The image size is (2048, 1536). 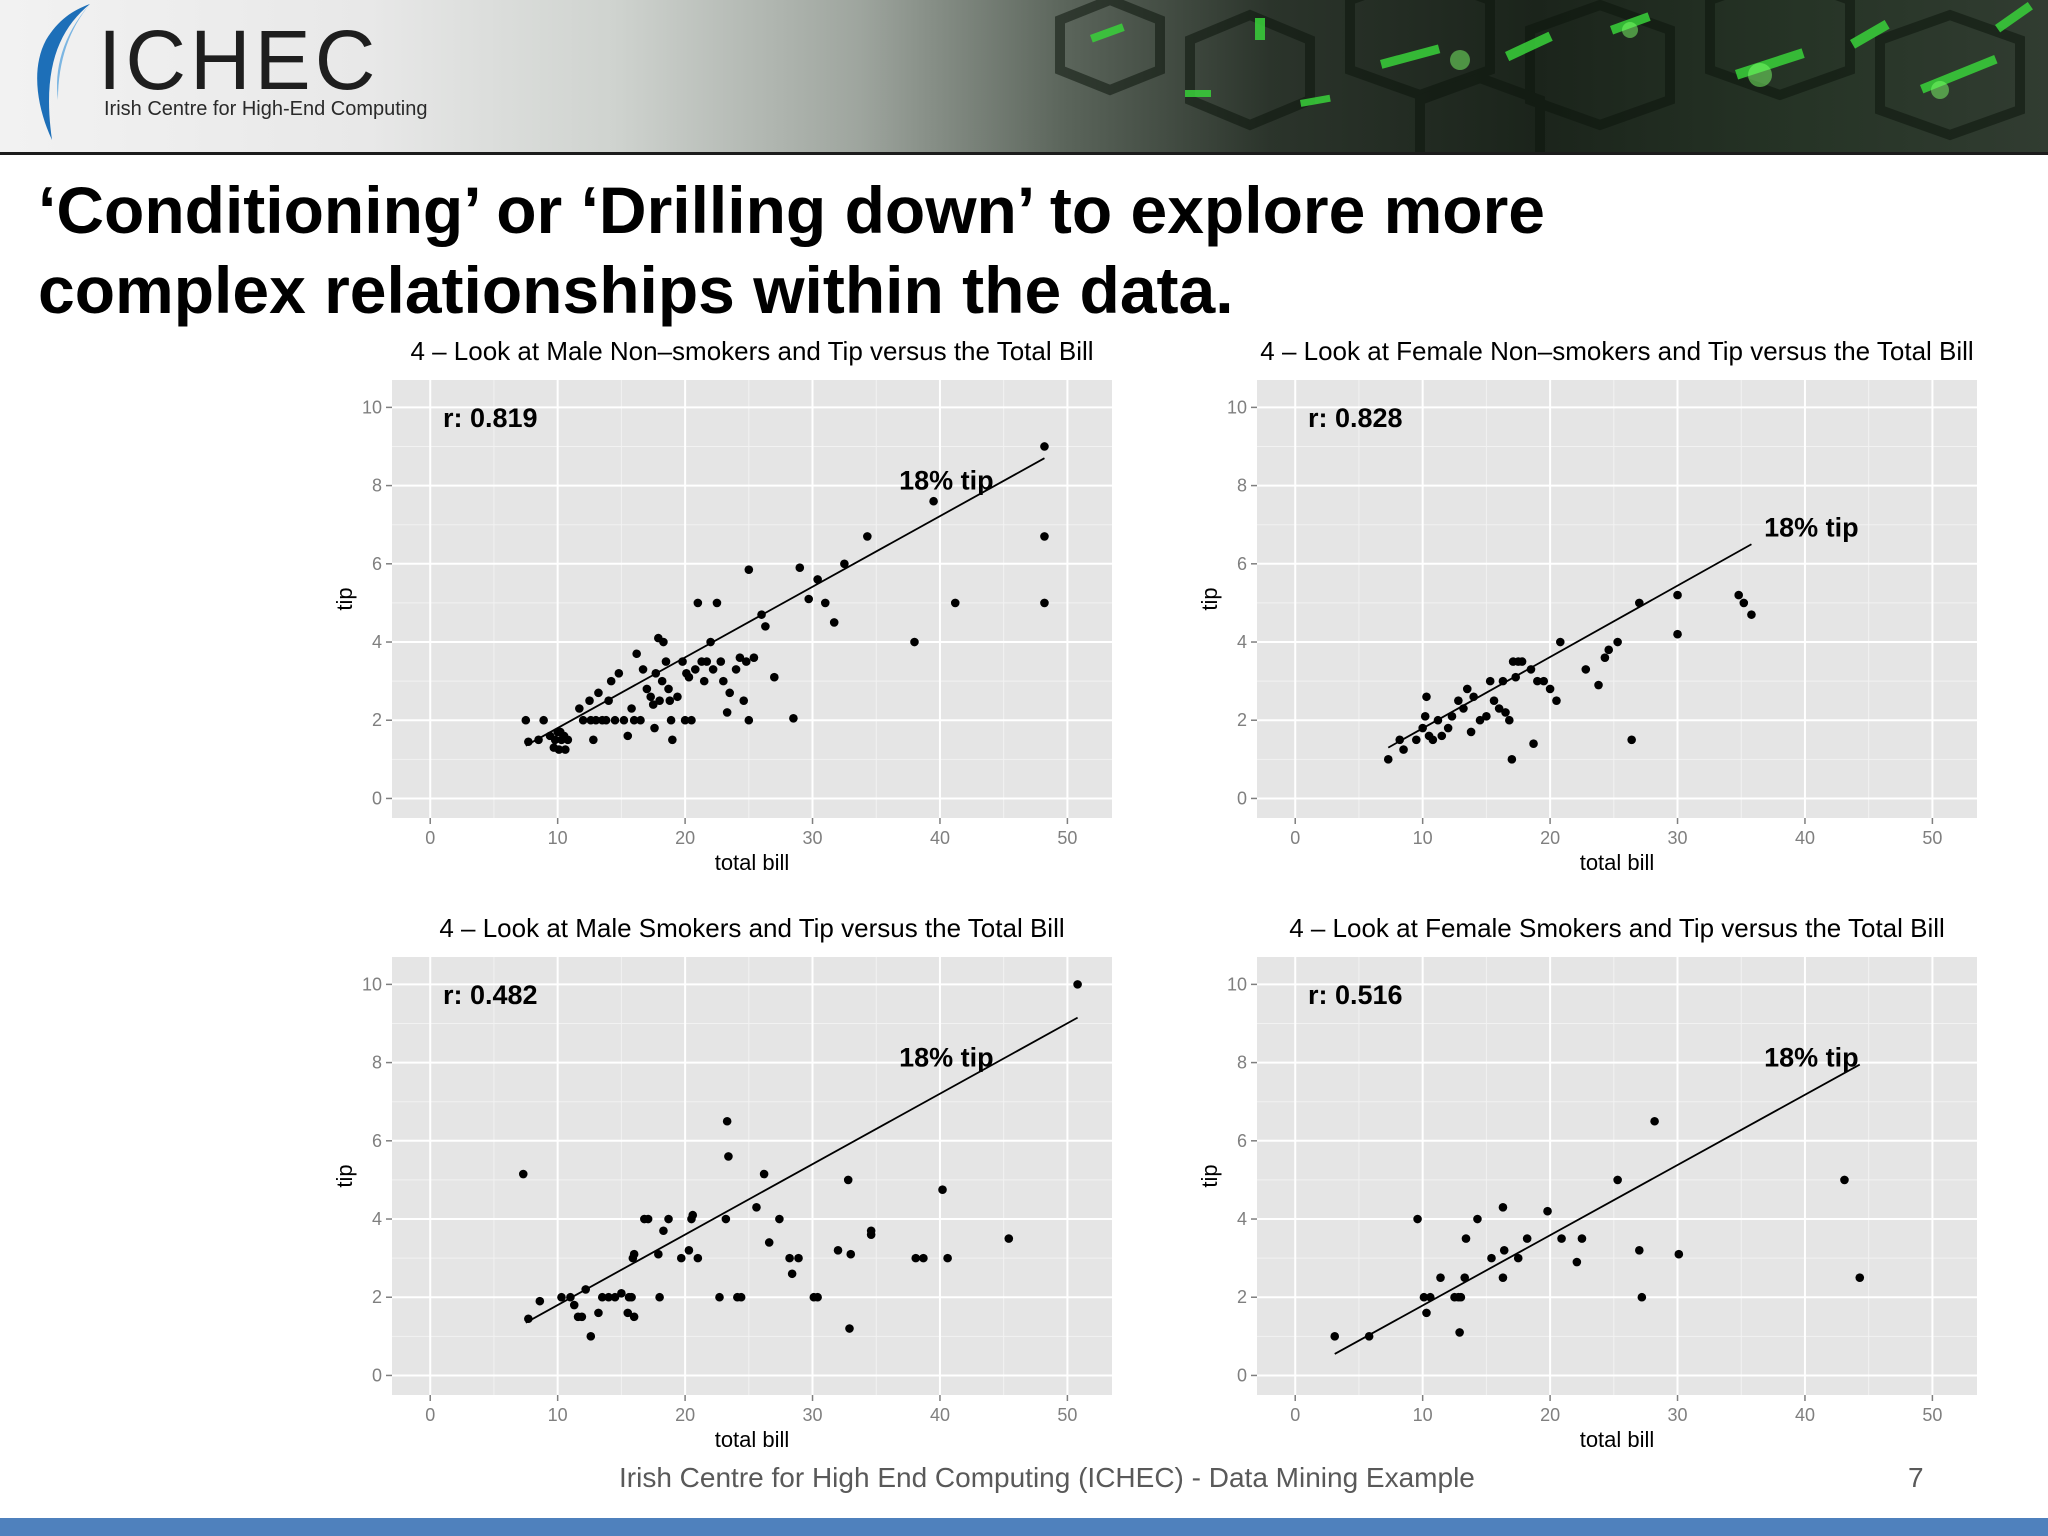 I want to click on logo-subtitle: Irish Centre for High-End Computing, so click(x=266, y=109).